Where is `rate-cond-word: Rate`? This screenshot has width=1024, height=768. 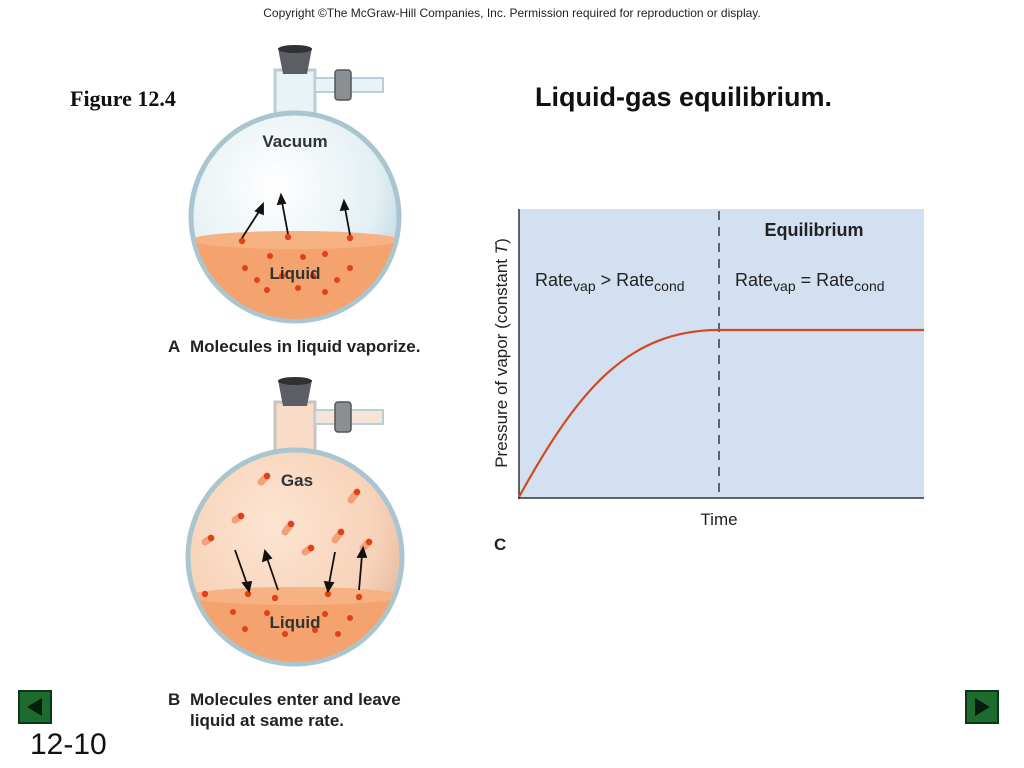 rate-cond-word: Rate is located at coordinates (635, 280).